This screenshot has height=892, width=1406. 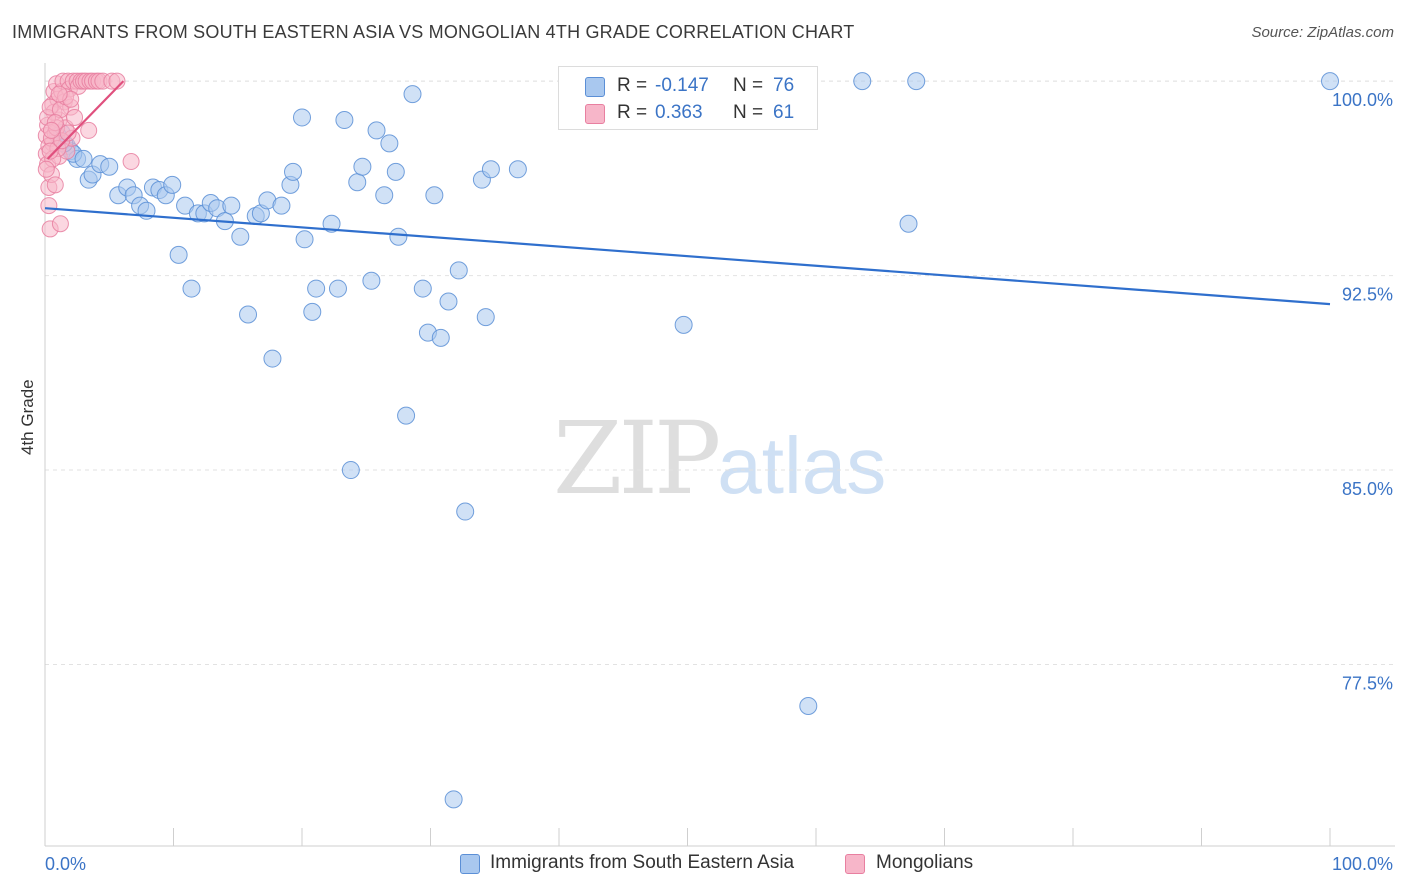 What do you see at coordinates (470, 864) in the screenshot?
I see `bottom-legend-swatch-blue` at bounding box center [470, 864].